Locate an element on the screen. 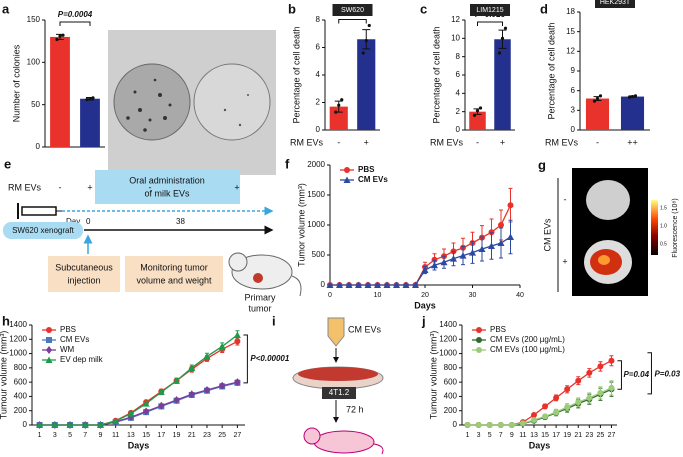 The width and height of the screenshot is (683, 457). mouse is located at coordinates (265, 274).